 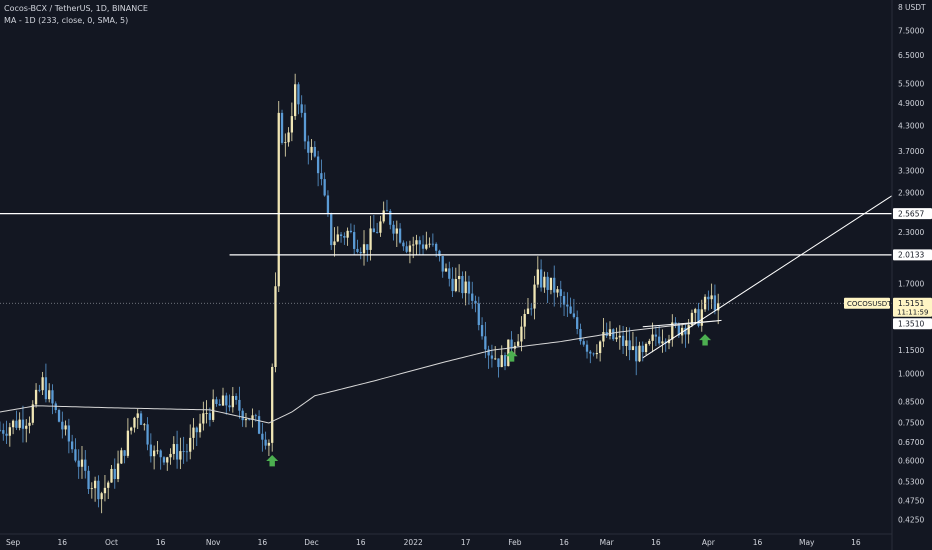 What do you see at coordinates (911, 500) in the screenshot?
I see `y-tick-label: 0.4750` at bounding box center [911, 500].